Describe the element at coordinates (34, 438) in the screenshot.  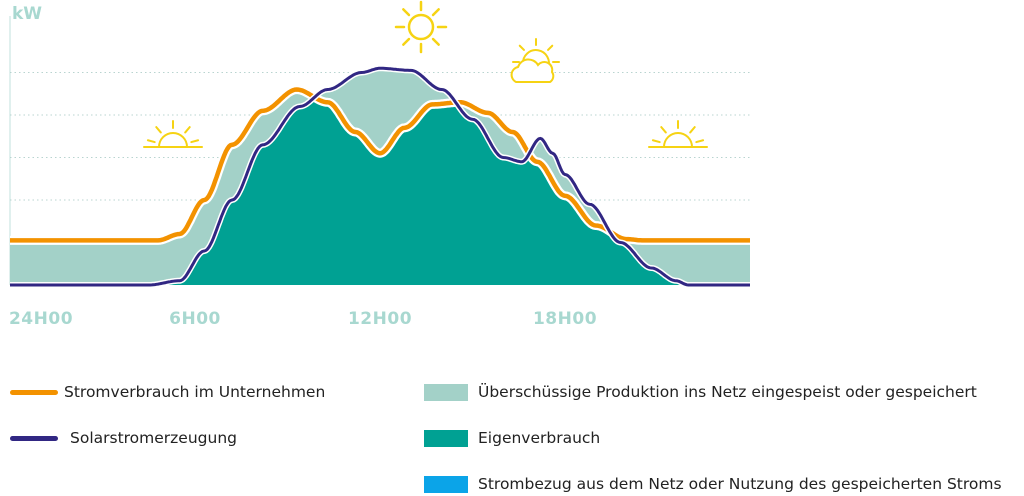
I see `solar-line-swatch` at that location.